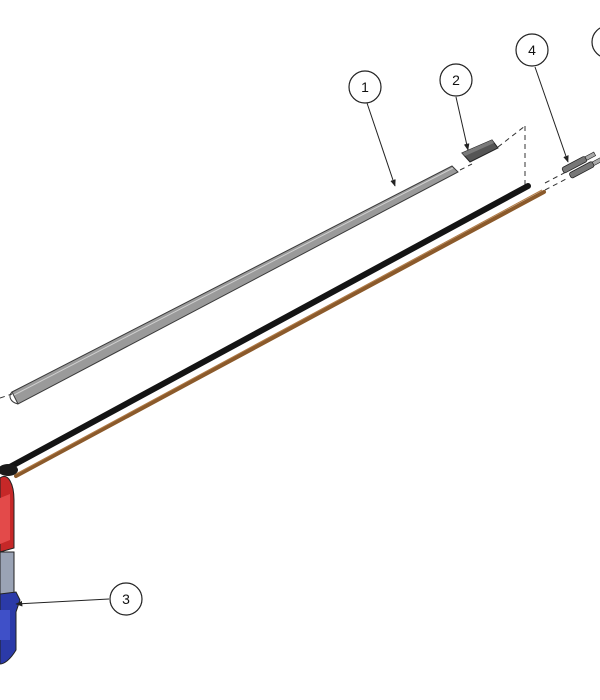 This screenshot has height=700, width=600. I want to click on balloon-4-label: 4, so click(532, 50).